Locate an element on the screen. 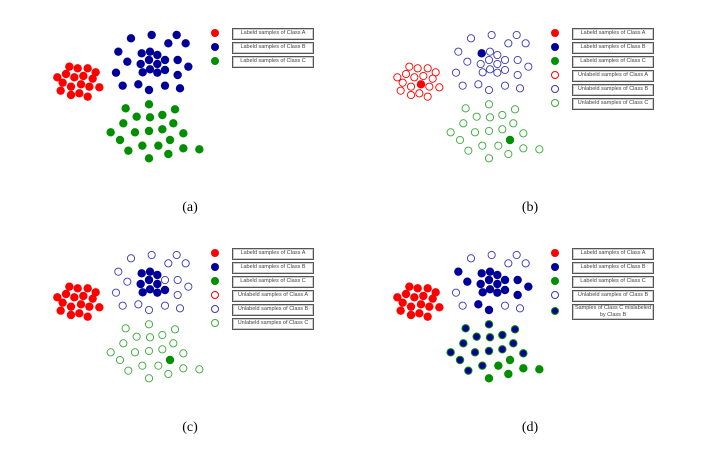  legend-label: Labeld samples of Class B is located at coordinates (613, 268).